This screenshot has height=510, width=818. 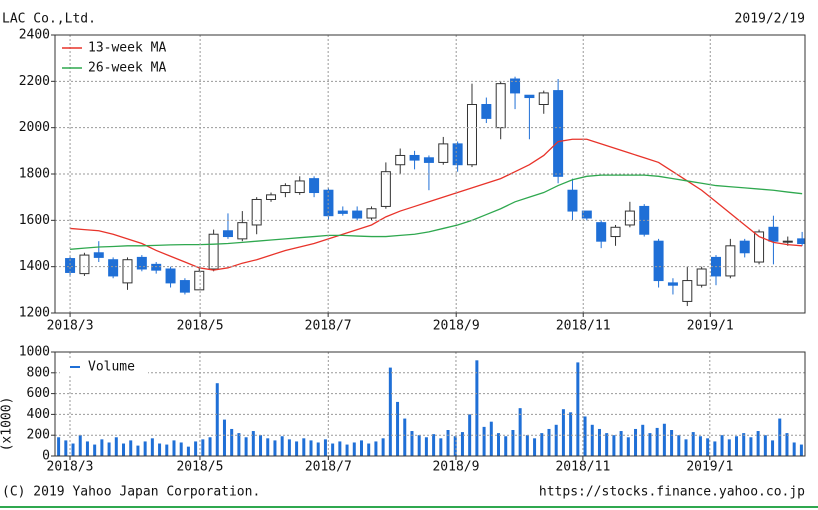 What do you see at coordinates (46, 456) in the screenshot?
I see `y-tick-label: 0` at bounding box center [46, 456].